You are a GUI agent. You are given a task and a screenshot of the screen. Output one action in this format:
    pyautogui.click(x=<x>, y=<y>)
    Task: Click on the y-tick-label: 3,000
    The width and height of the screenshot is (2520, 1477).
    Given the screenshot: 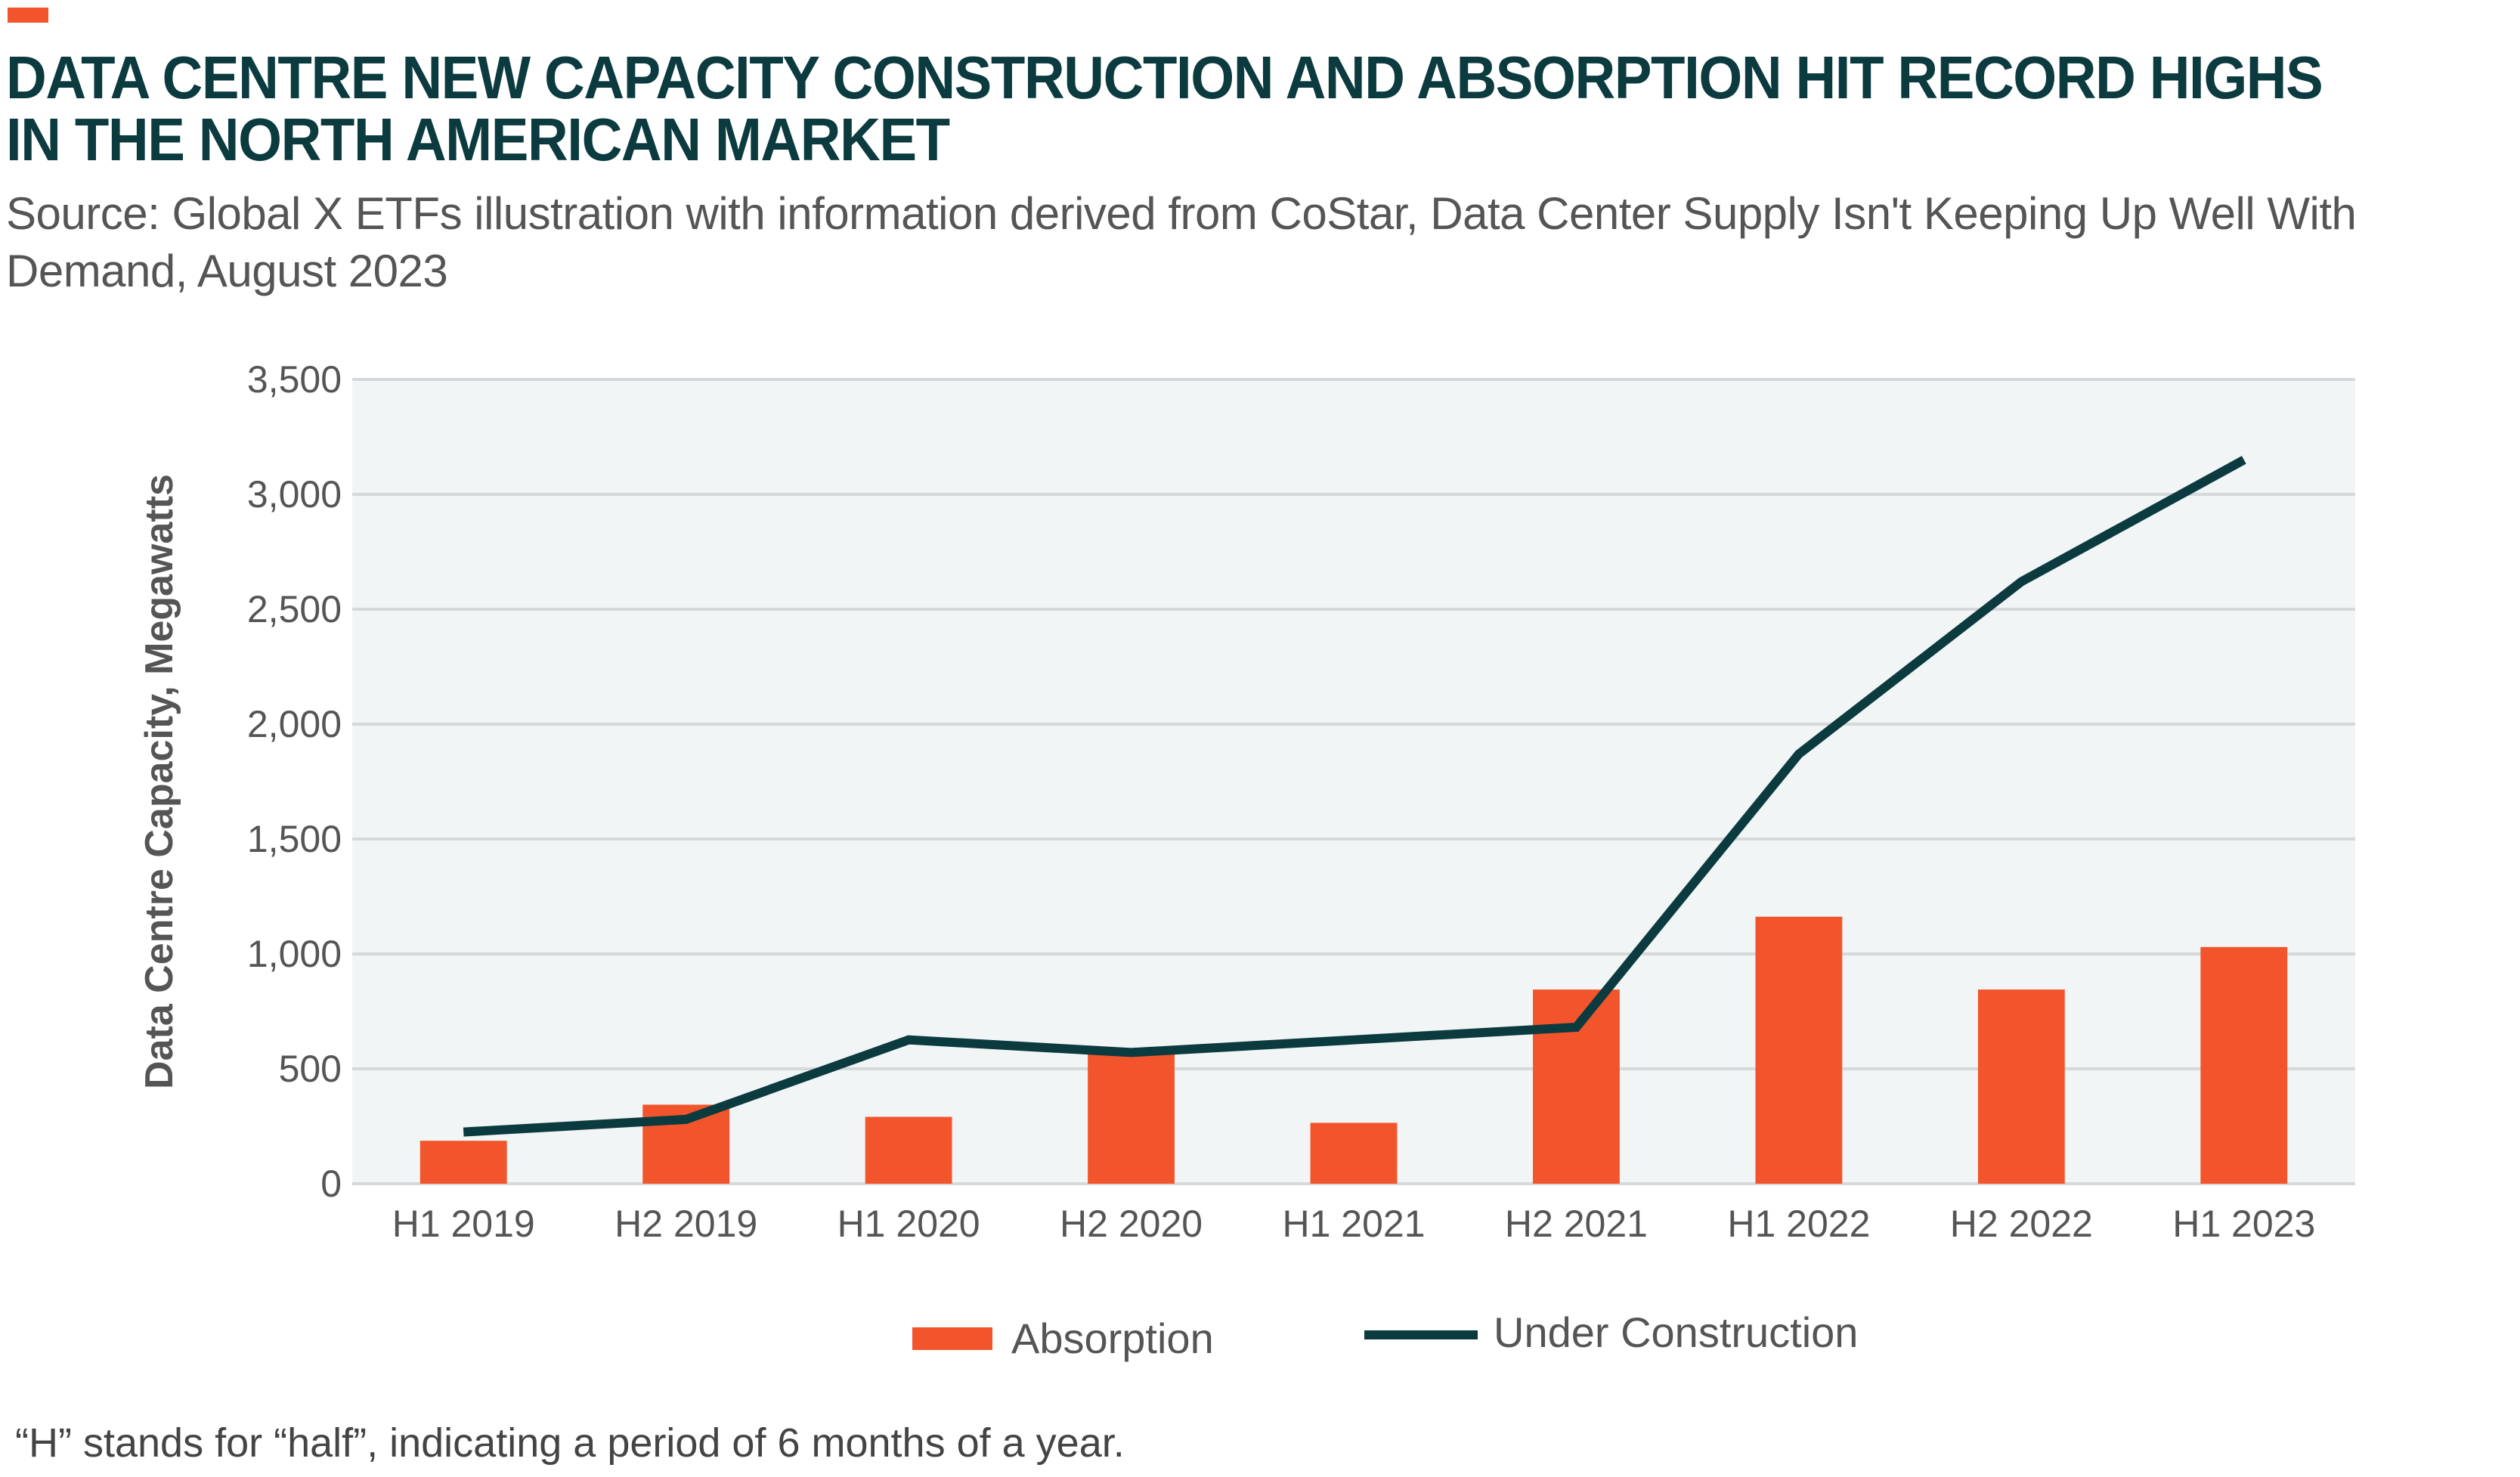 What is the action you would take?
    pyautogui.click(x=294, y=495)
    